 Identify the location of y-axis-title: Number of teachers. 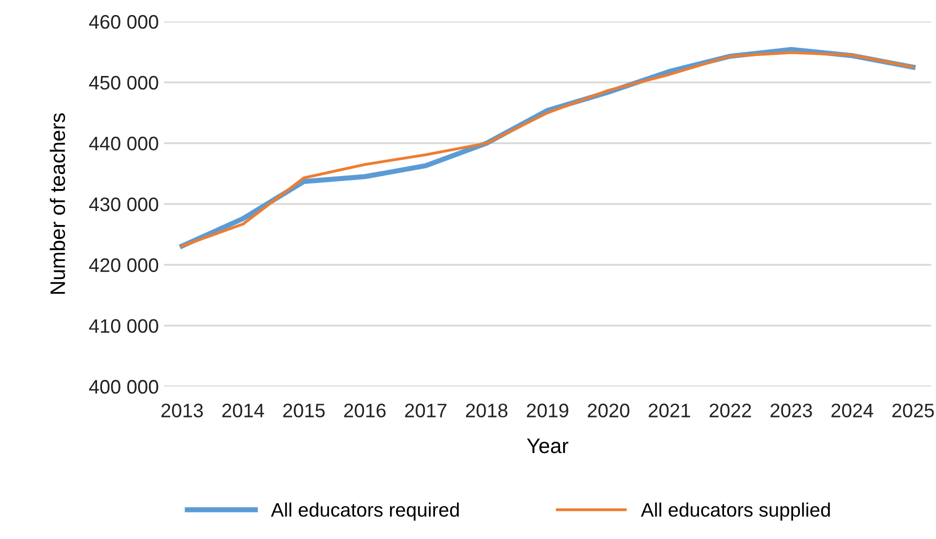
(58, 203).